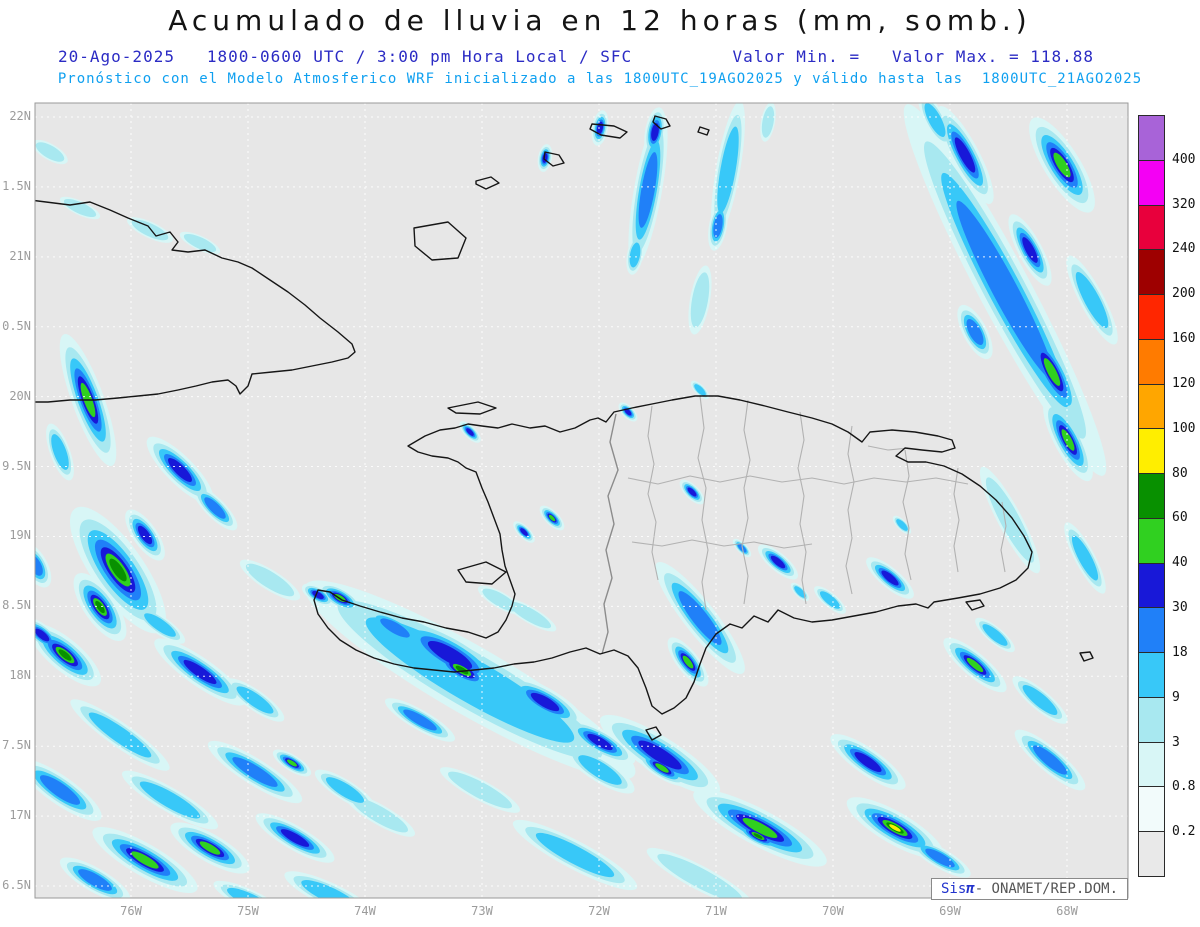 The image size is (1200, 927). Describe the element at coordinates (20, 116) in the screenshot. I see `y-tick-label: 22N` at that location.